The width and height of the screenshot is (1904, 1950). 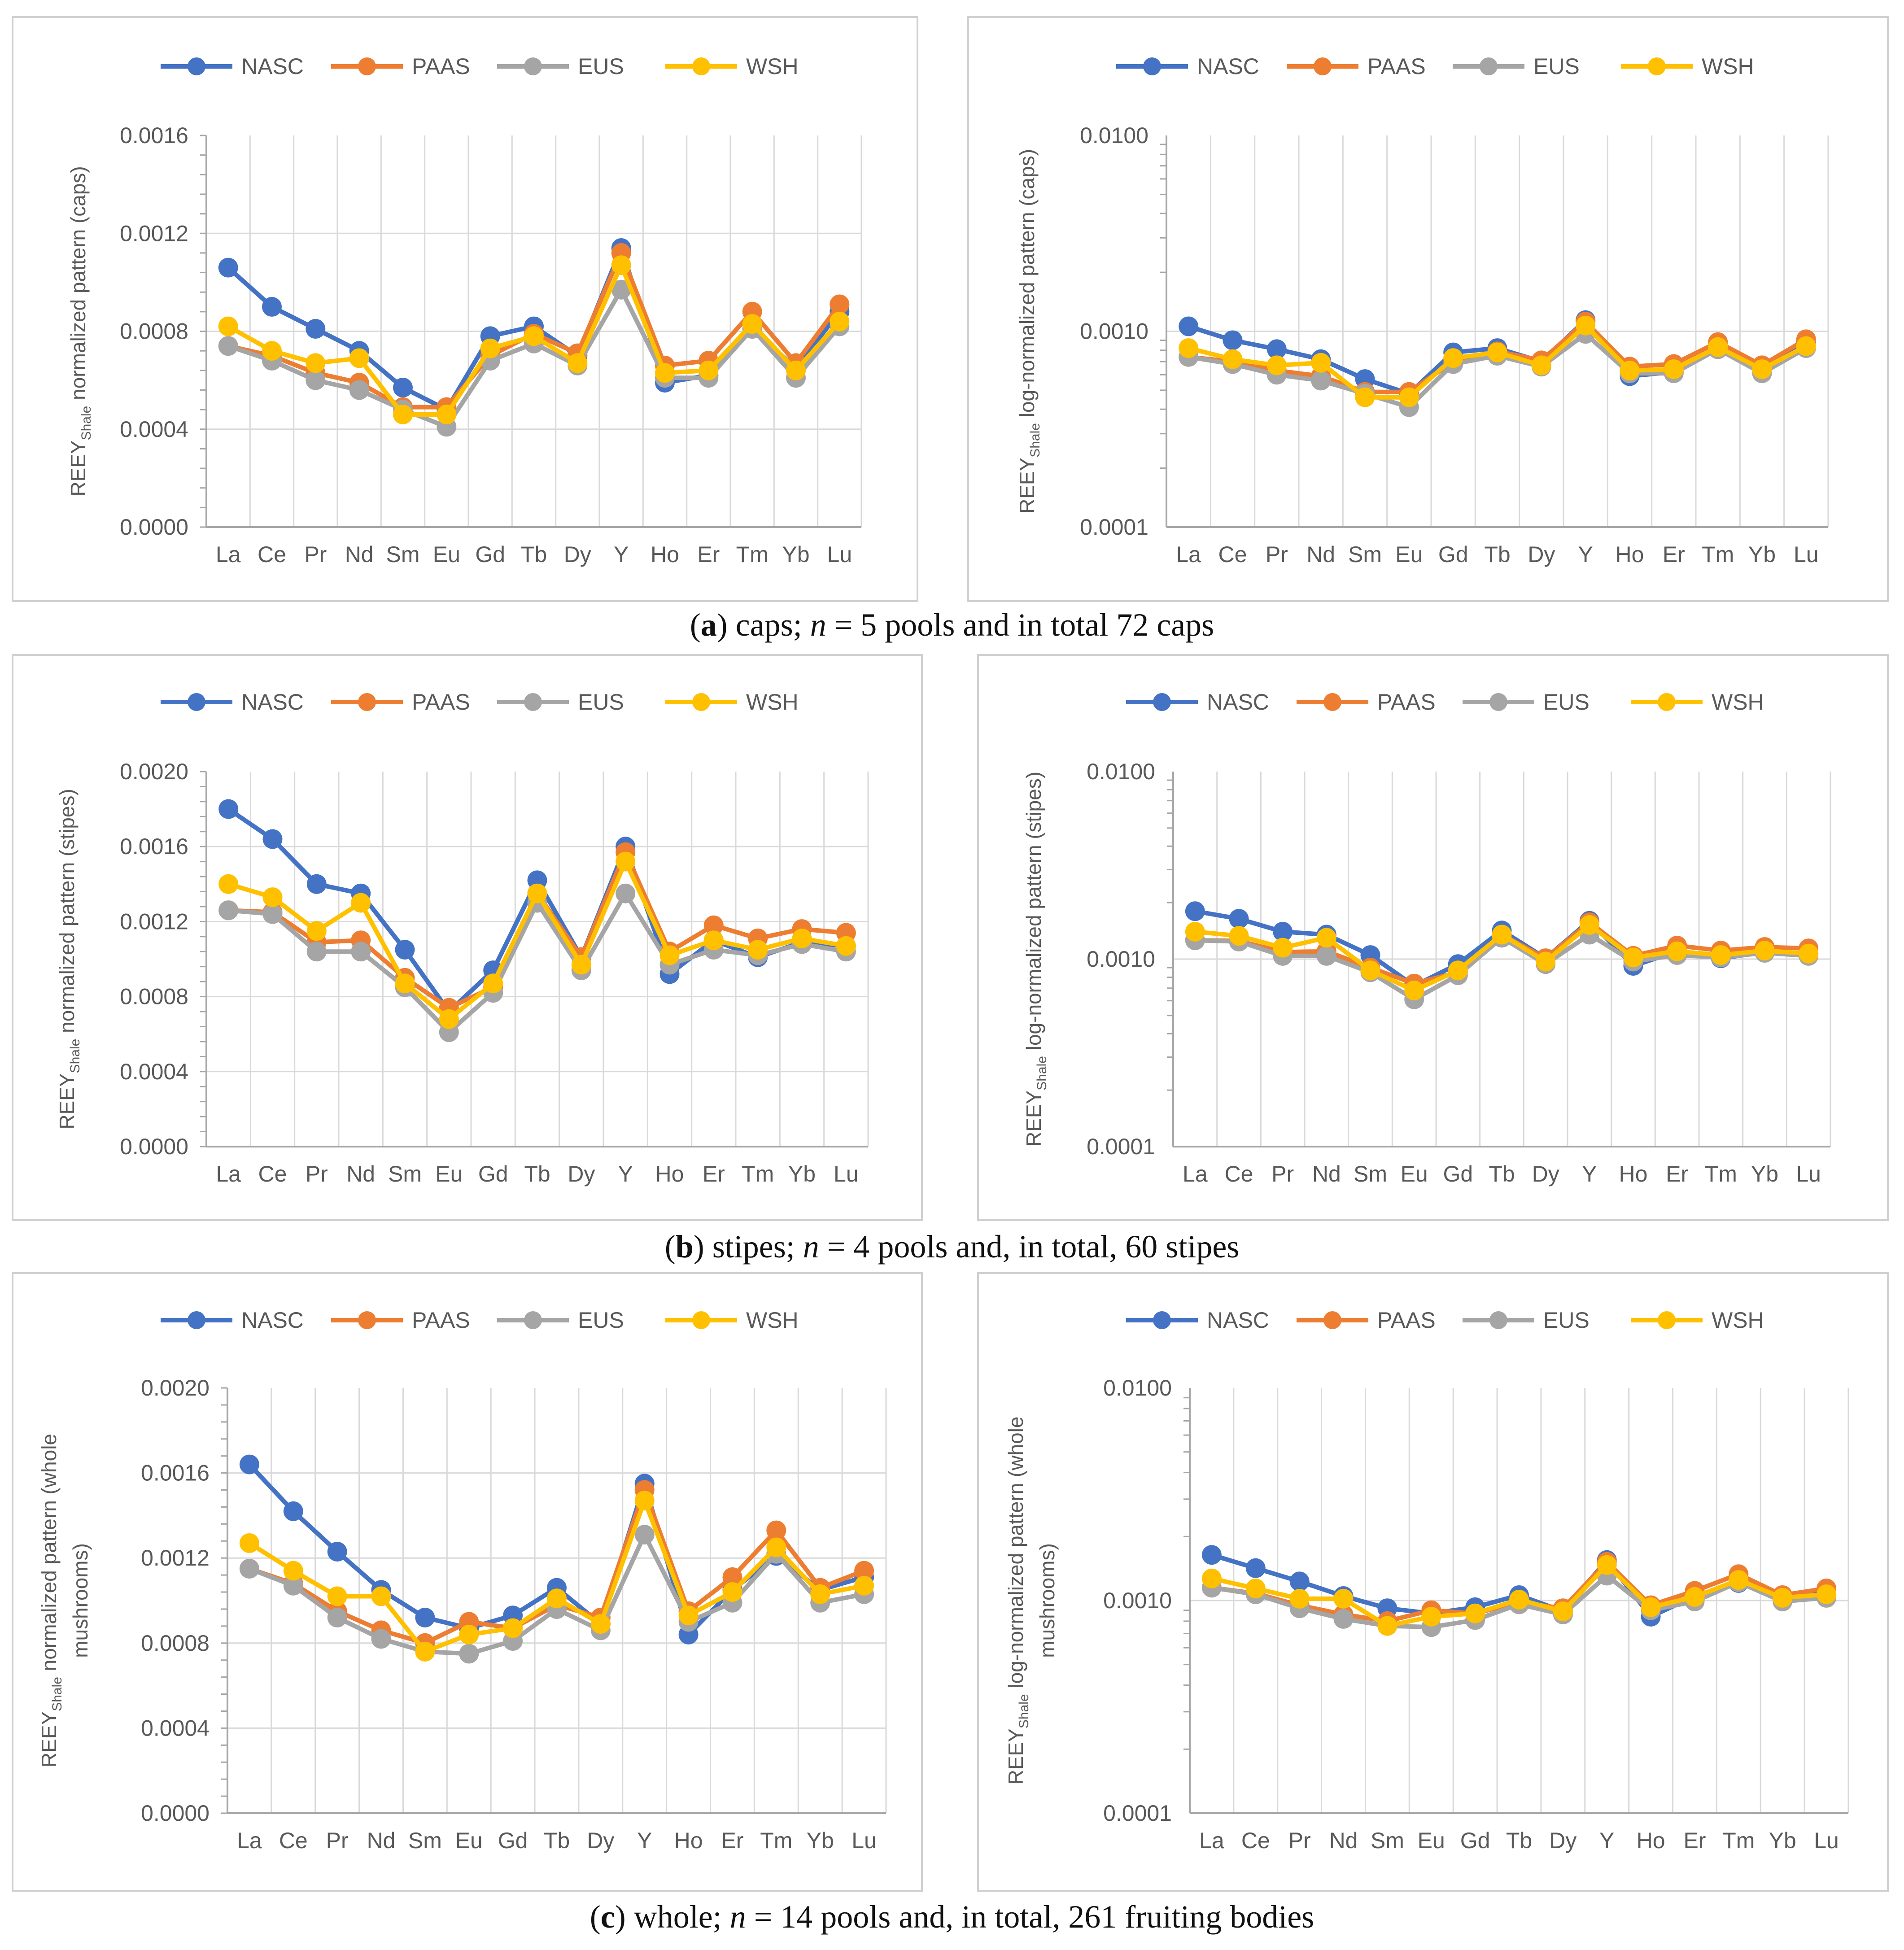 I want to click on caption-b-letter: b, so click(x=684, y=1247).